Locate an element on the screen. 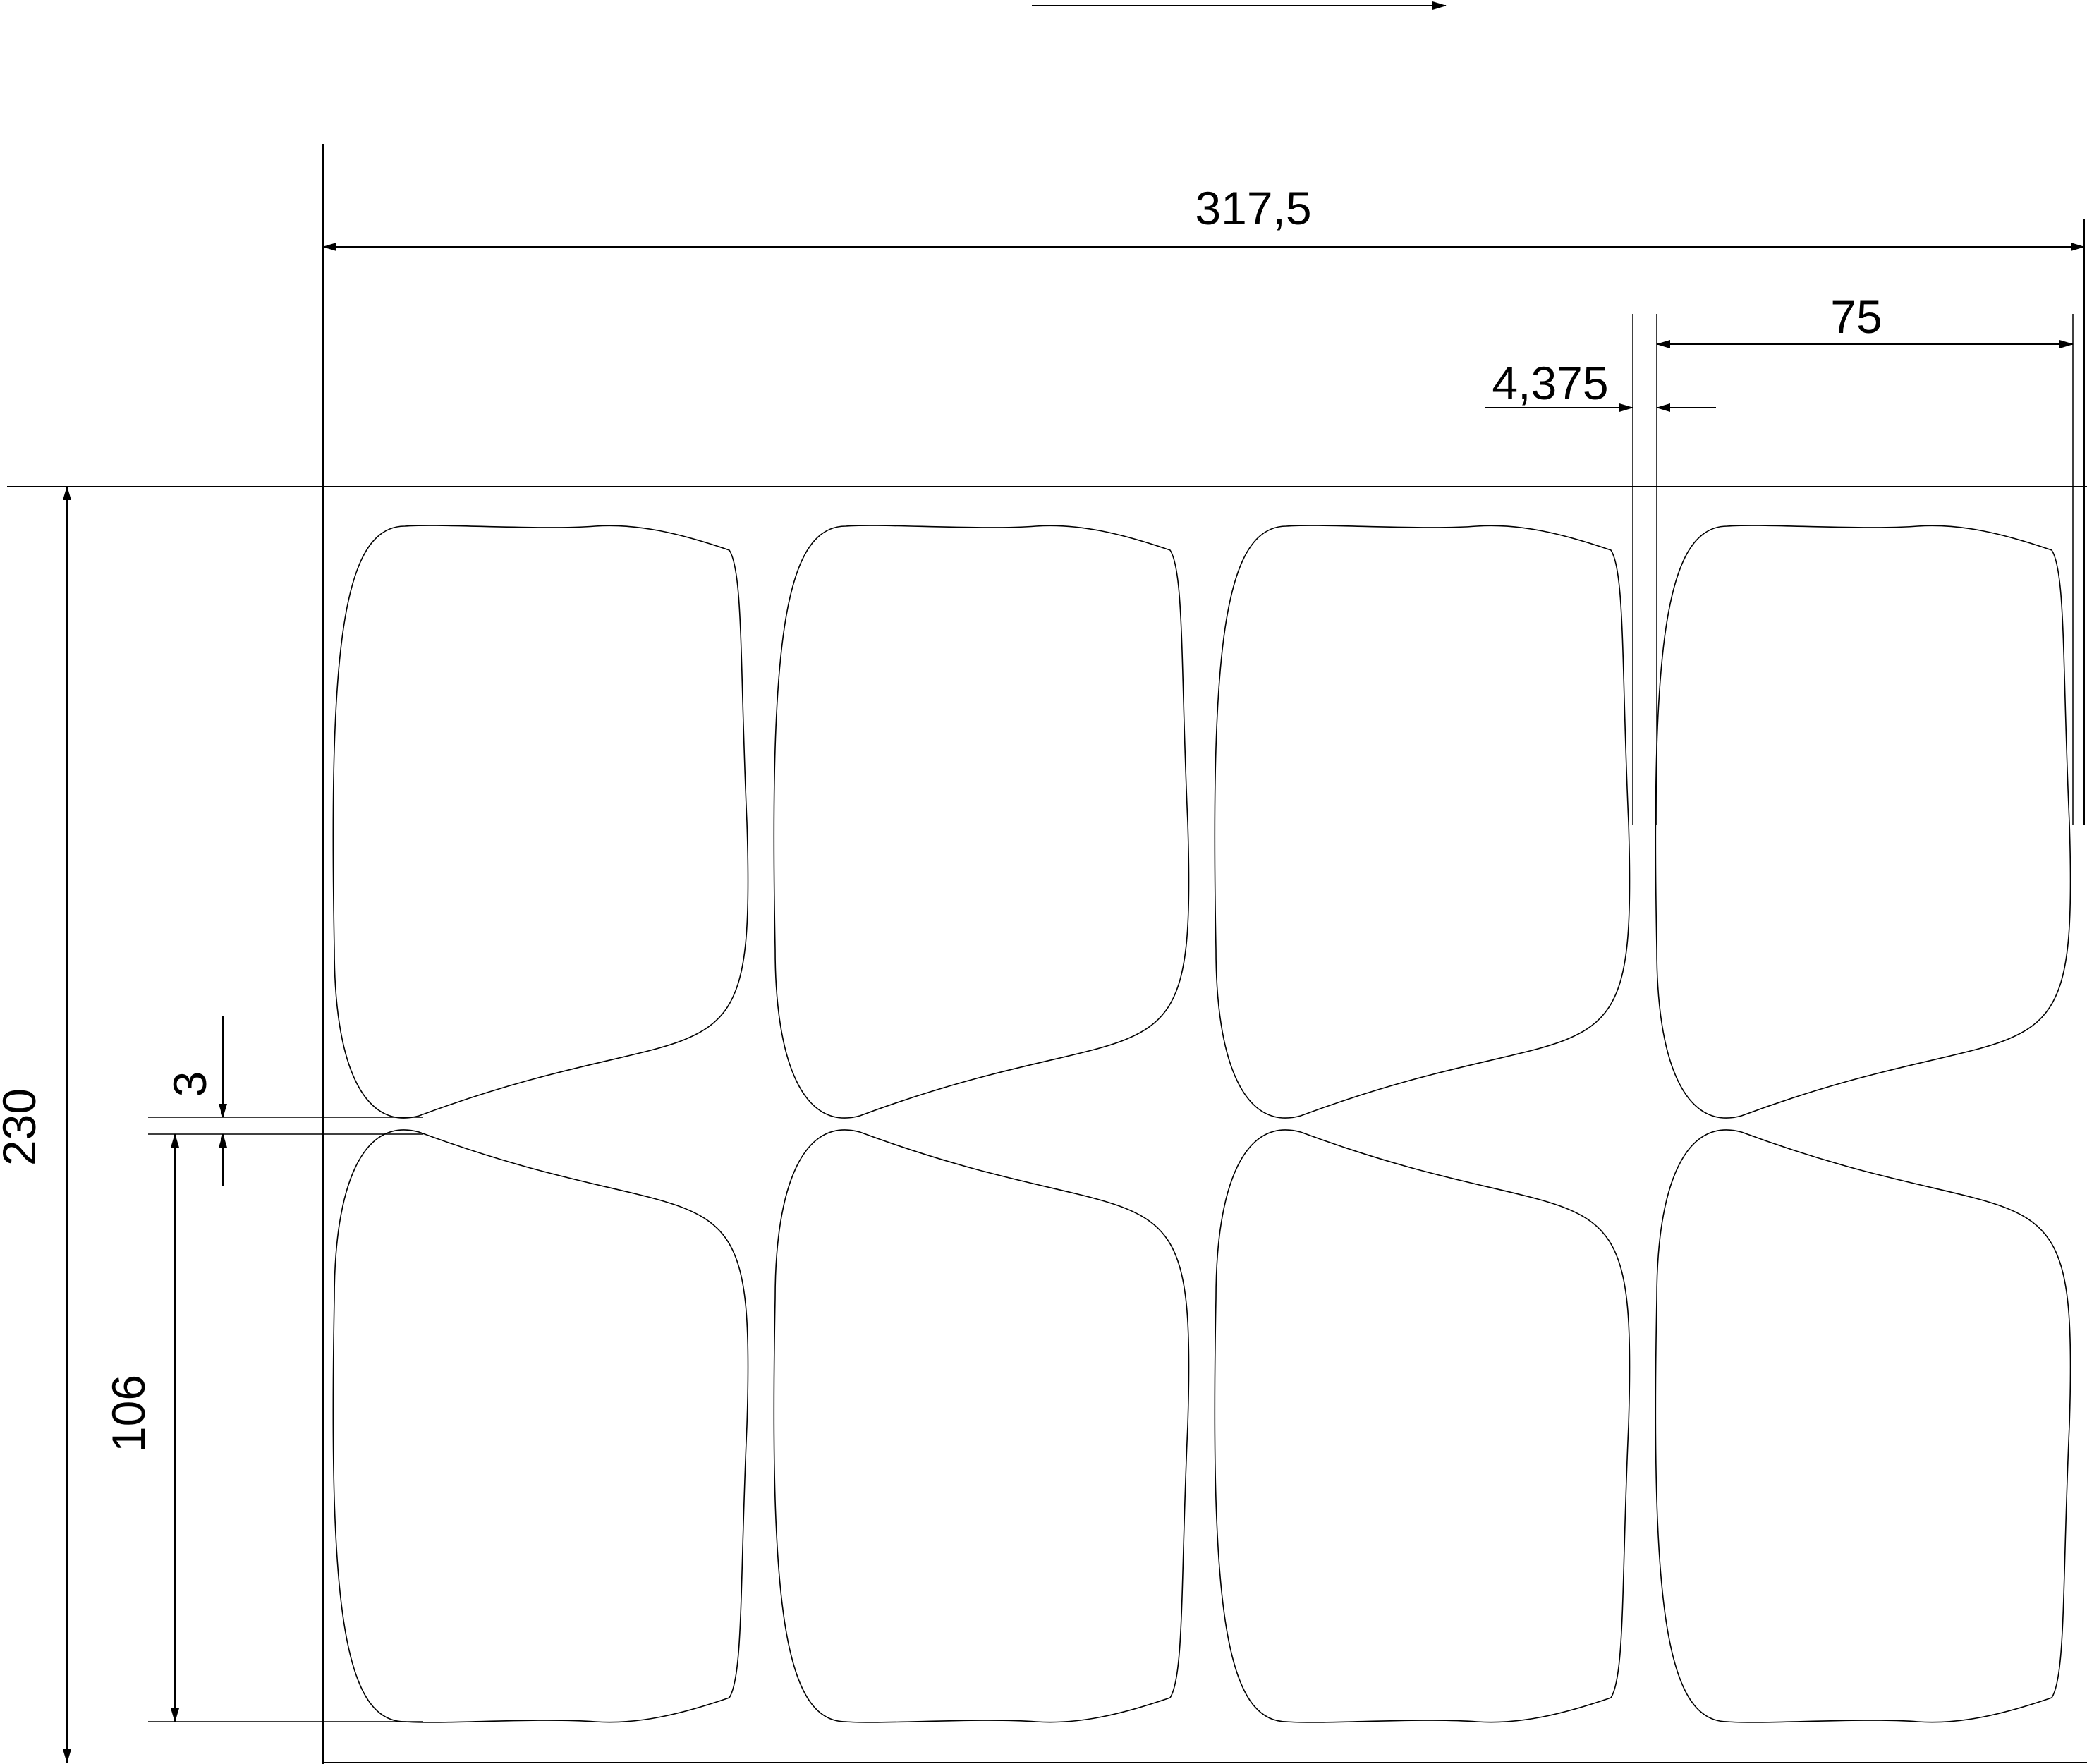  label-width-dimension: 75 is located at coordinates (1853, 558).